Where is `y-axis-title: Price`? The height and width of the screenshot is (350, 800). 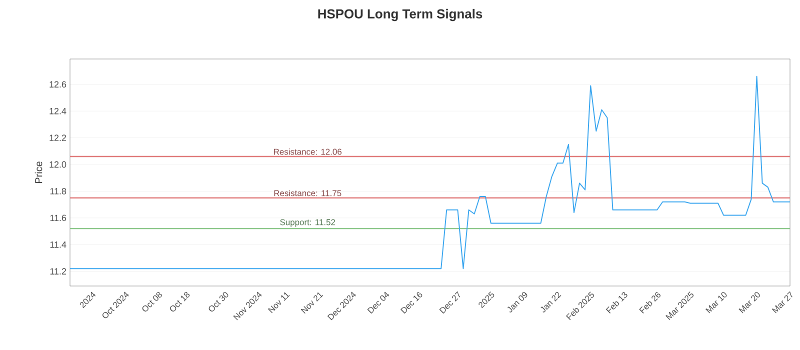
y-axis-title: Price is located at coordinates (38, 173).